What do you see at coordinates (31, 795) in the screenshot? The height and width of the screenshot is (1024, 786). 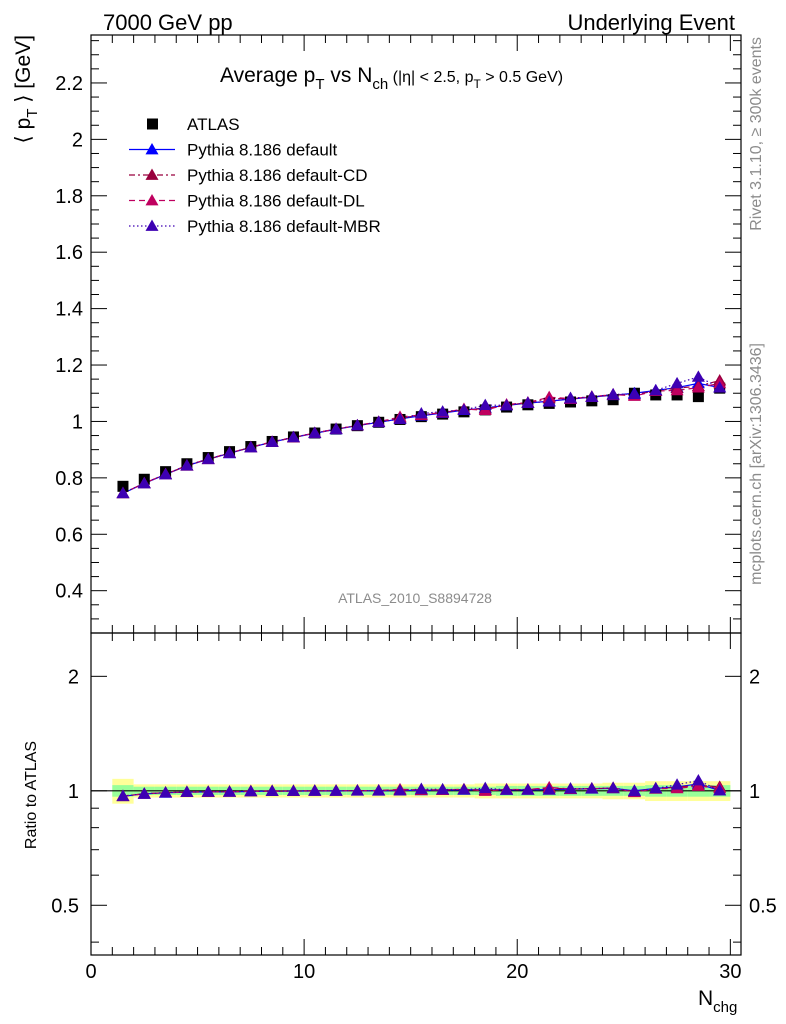 I see `ratio-y-axis-label: Ratio to ATLAS` at bounding box center [31, 795].